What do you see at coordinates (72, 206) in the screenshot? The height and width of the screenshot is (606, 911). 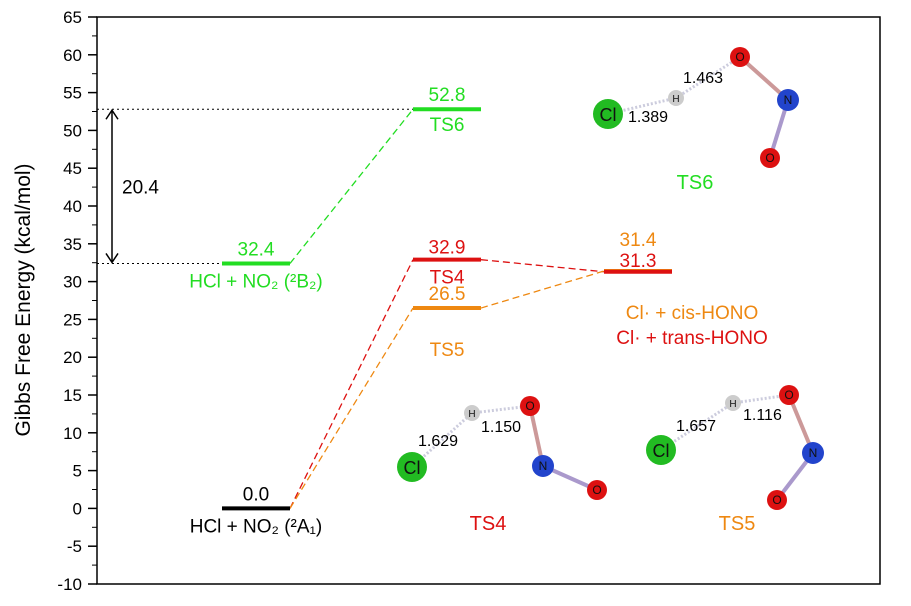 I see `y-tick-label: 40` at bounding box center [72, 206].